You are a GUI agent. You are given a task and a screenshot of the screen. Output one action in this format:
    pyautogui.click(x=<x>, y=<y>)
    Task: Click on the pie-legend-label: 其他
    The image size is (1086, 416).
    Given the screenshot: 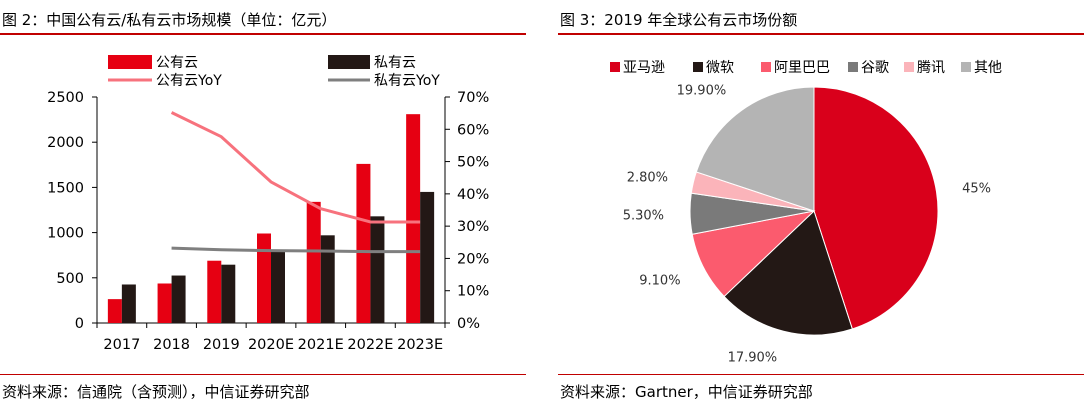 What is the action you would take?
    pyautogui.click(x=988, y=68)
    